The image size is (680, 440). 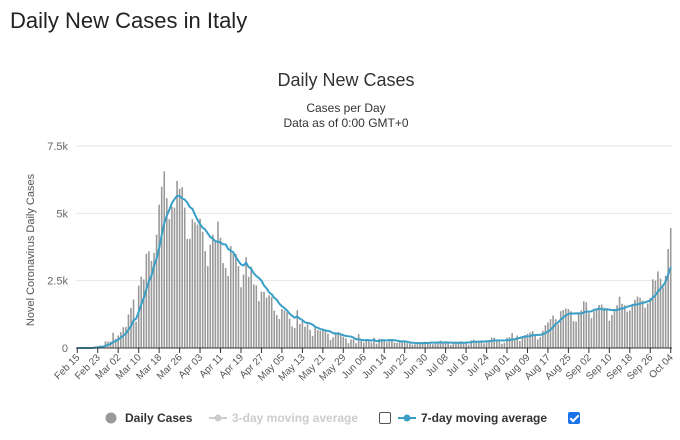 I want to click on legend-item-7-day-moving-average: 7-day moving average, so click(x=472, y=418).